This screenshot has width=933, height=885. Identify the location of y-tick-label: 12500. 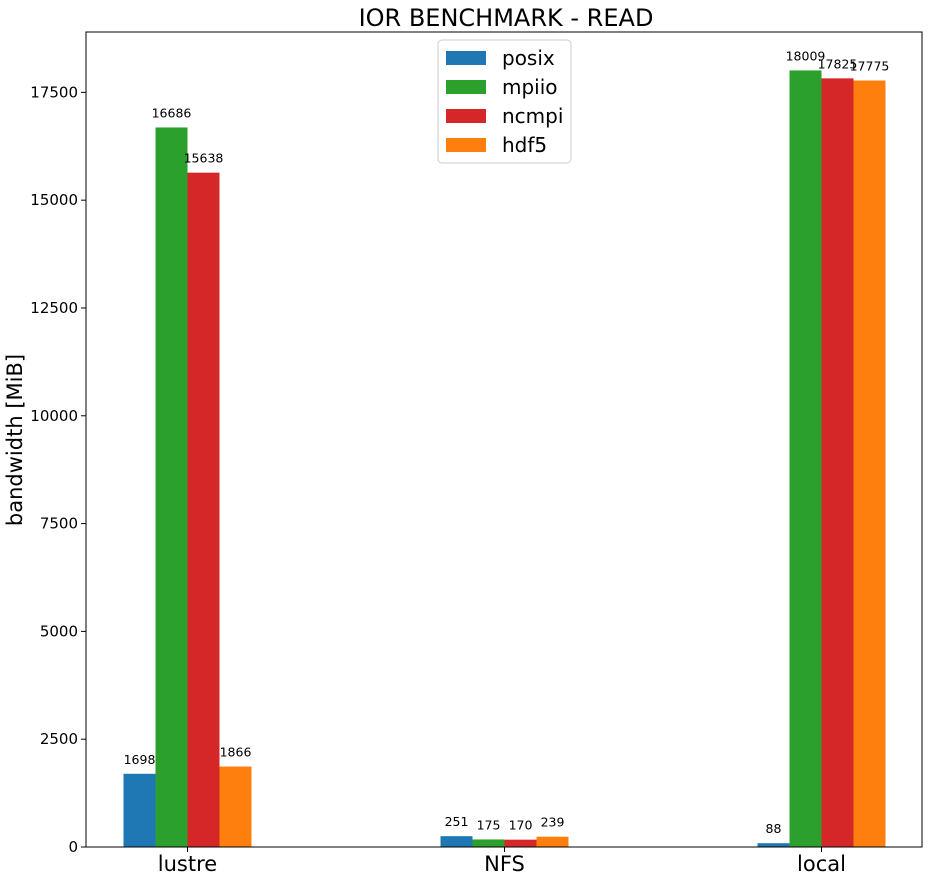
(54, 308).